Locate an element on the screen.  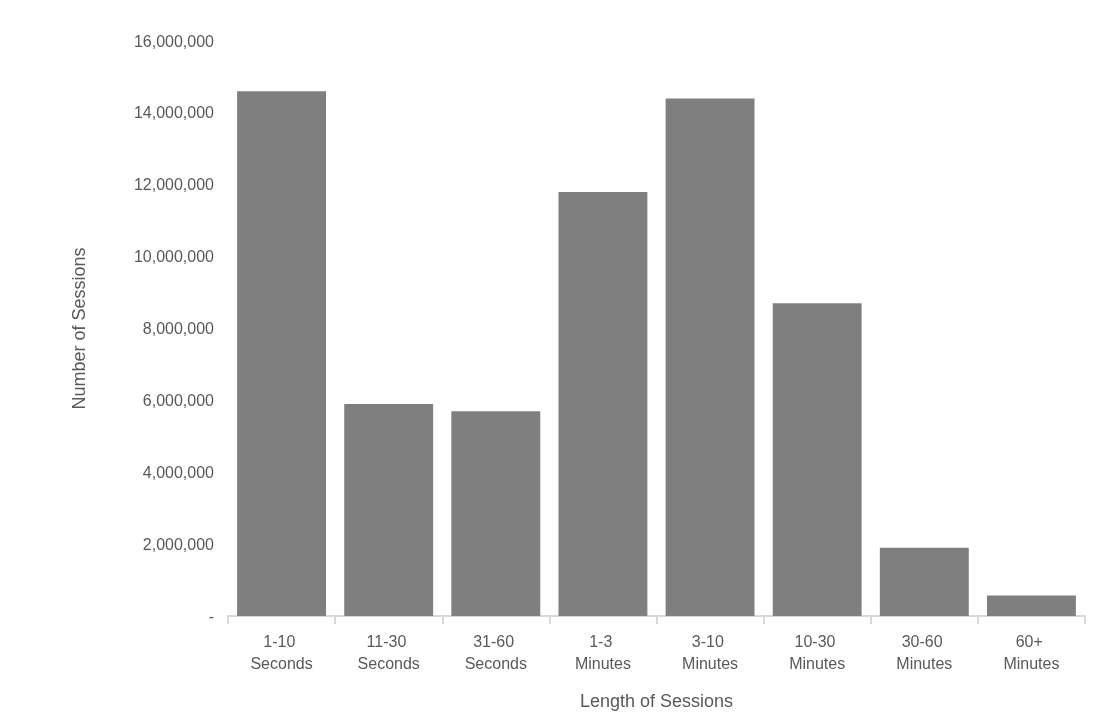
x-tick-label: 1-3 Minutes is located at coordinates (602, 652).